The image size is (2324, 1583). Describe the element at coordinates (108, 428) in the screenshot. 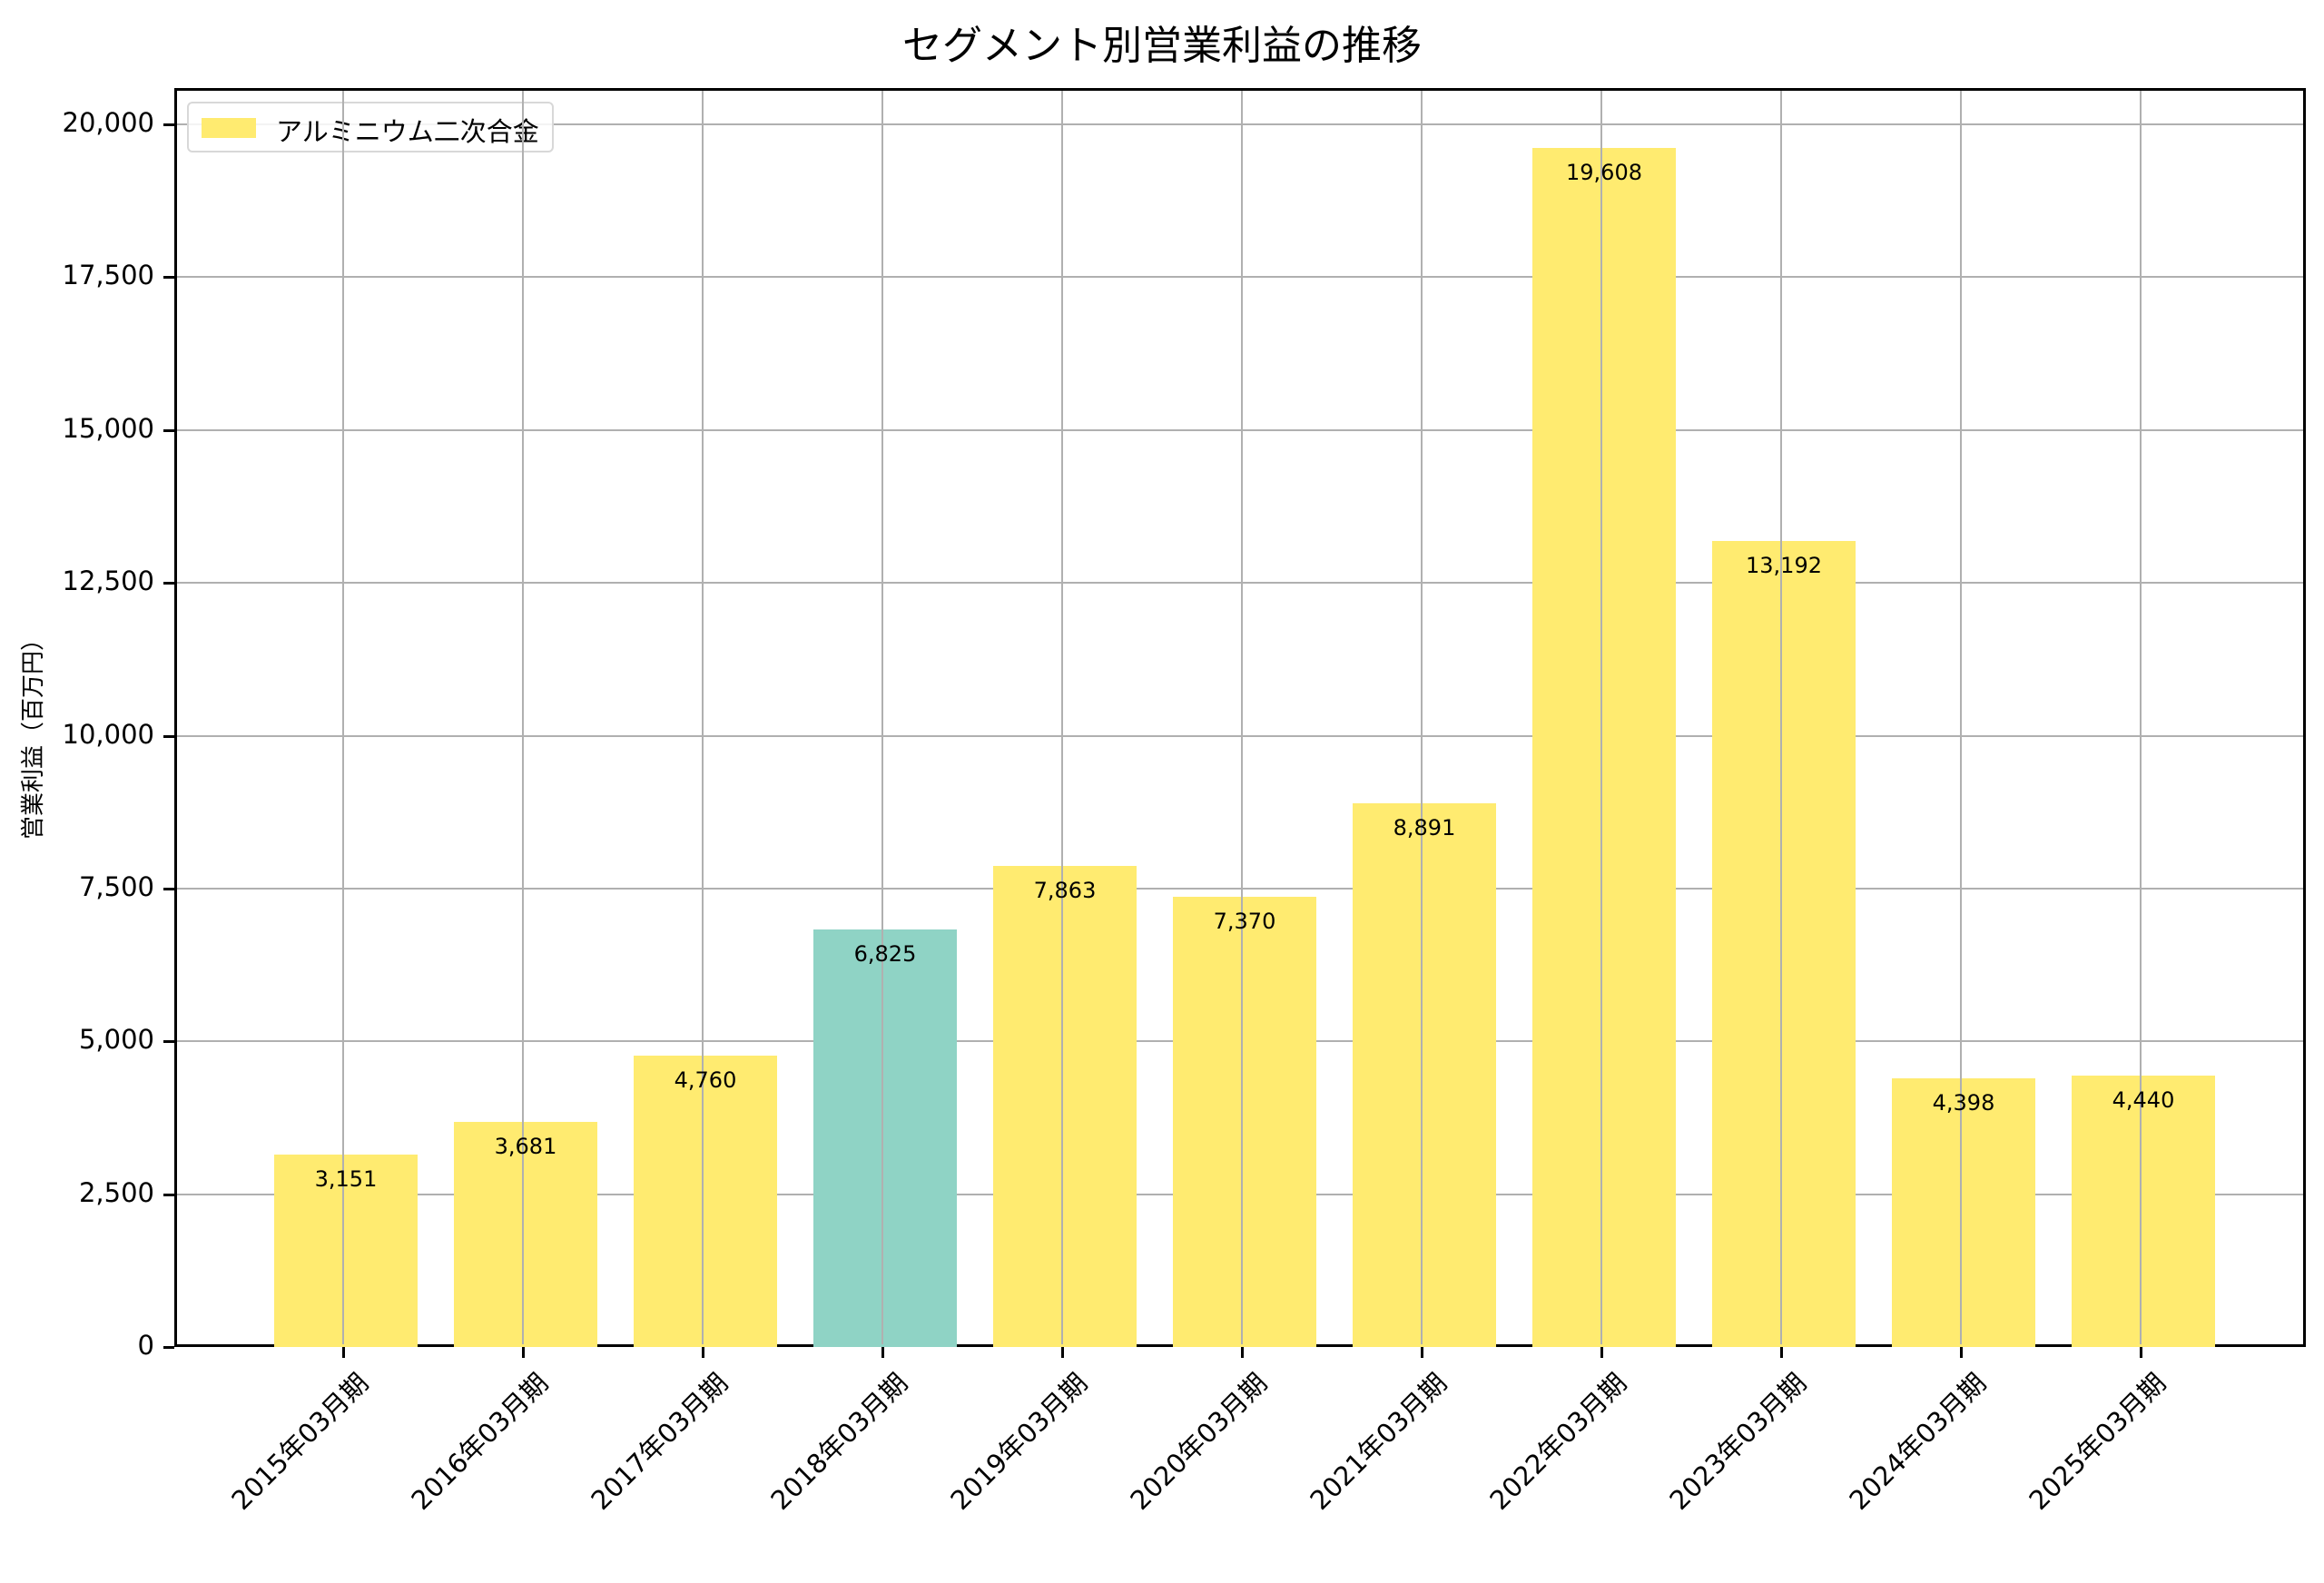

I see `y-tick-label: 15,000` at that location.